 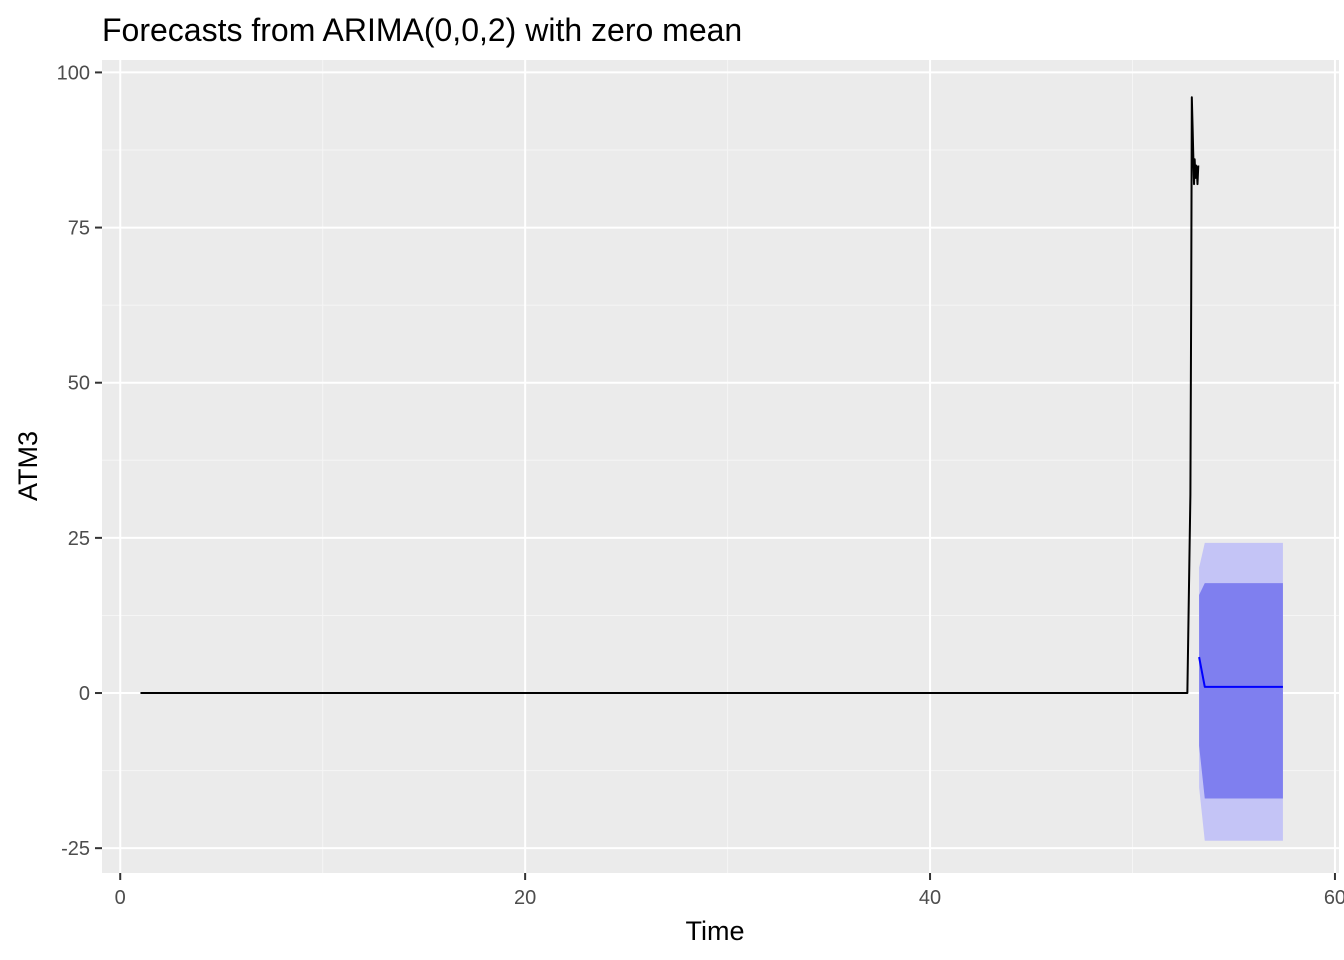 What do you see at coordinates (930, 898) in the screenshot?
I see `x-tick-label: 40` at bounding box center [930, 898].